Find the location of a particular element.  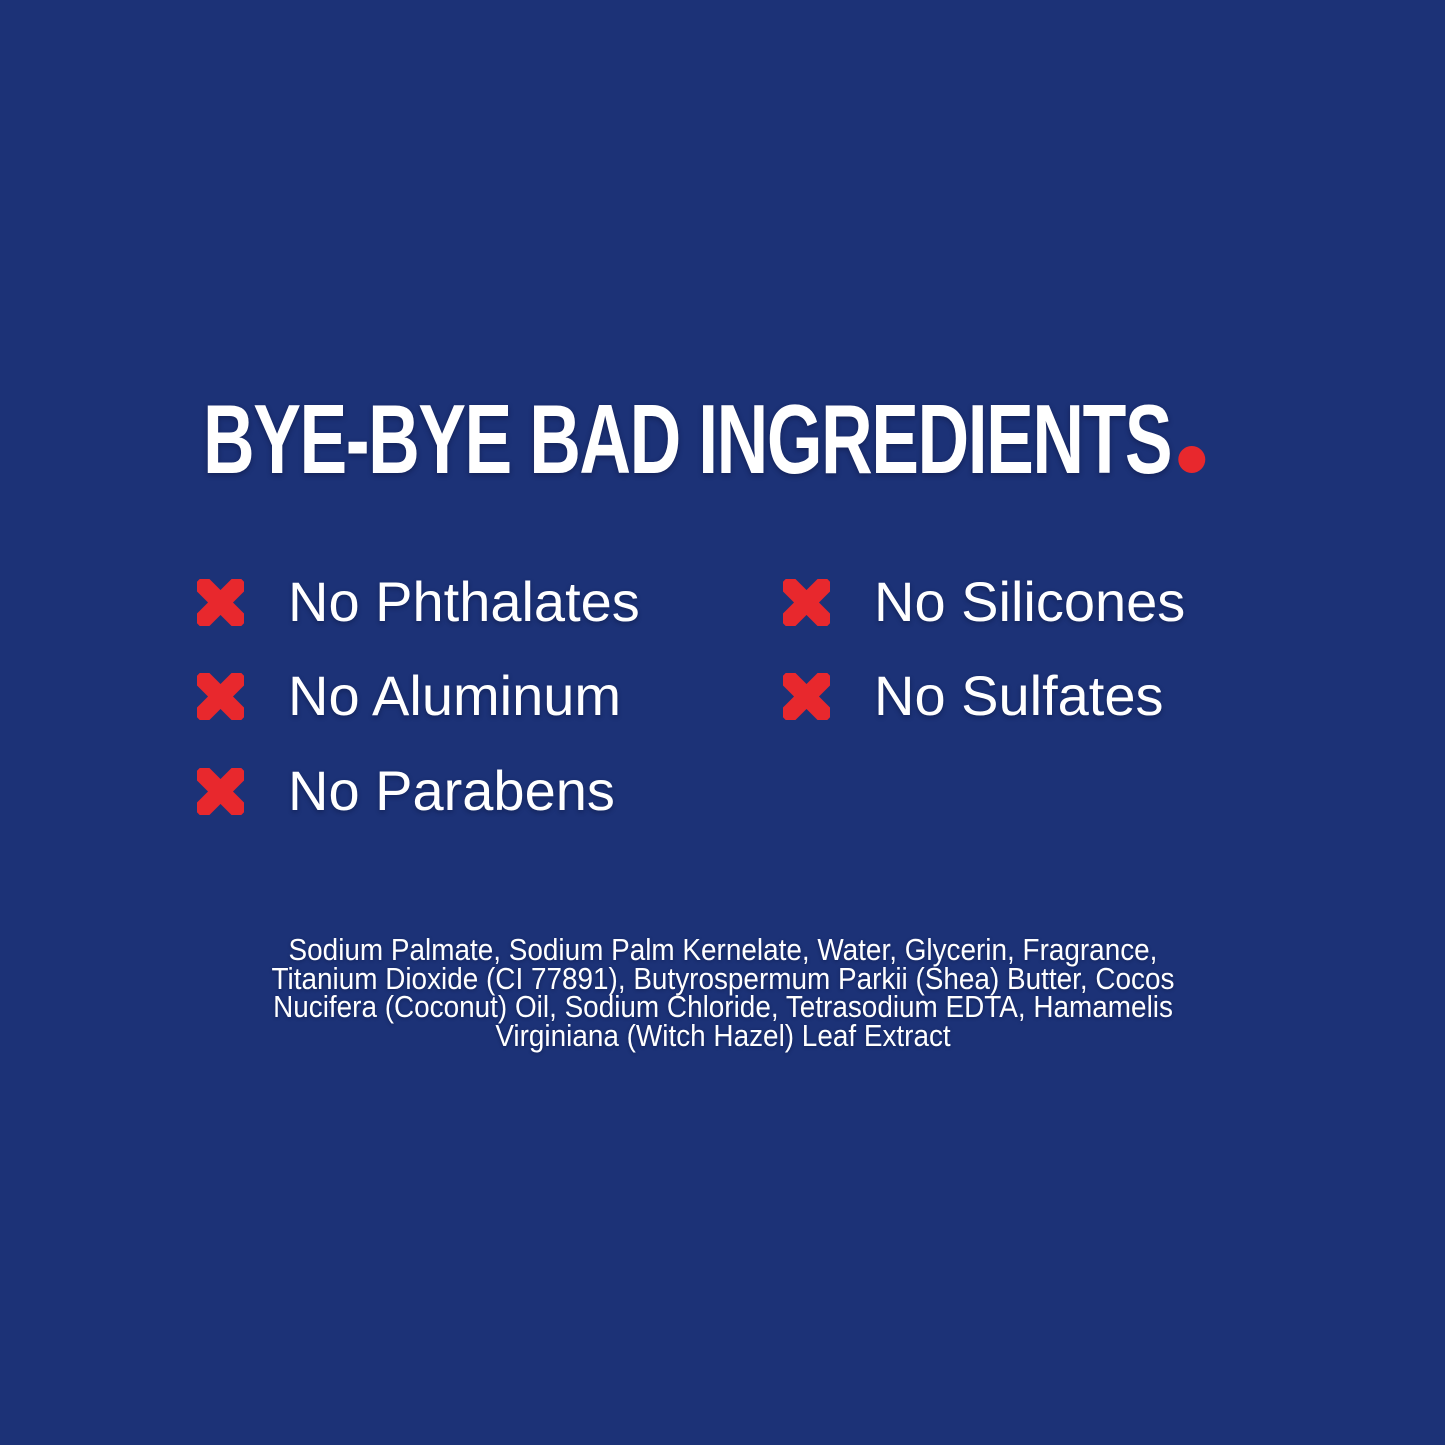

headline-period: . is located at coordinates (1192, 459).